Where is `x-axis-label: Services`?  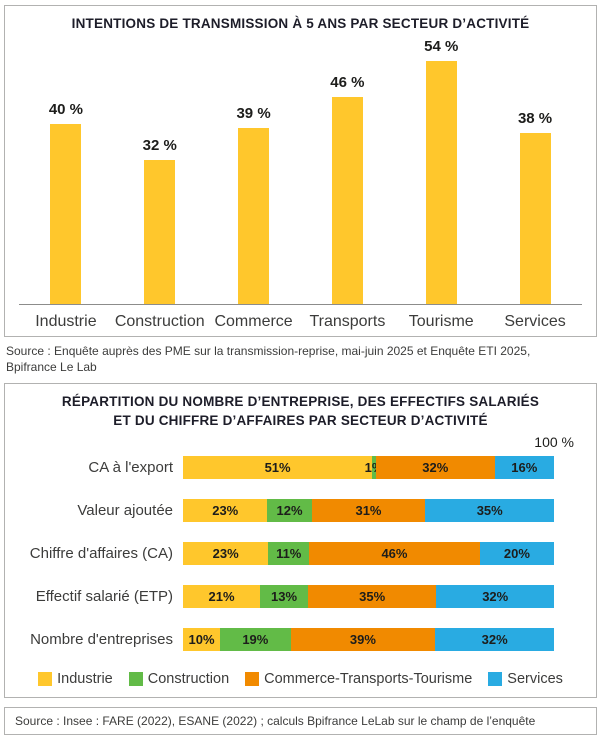
x-axis-label: Services is located at coordinates (535, 322).